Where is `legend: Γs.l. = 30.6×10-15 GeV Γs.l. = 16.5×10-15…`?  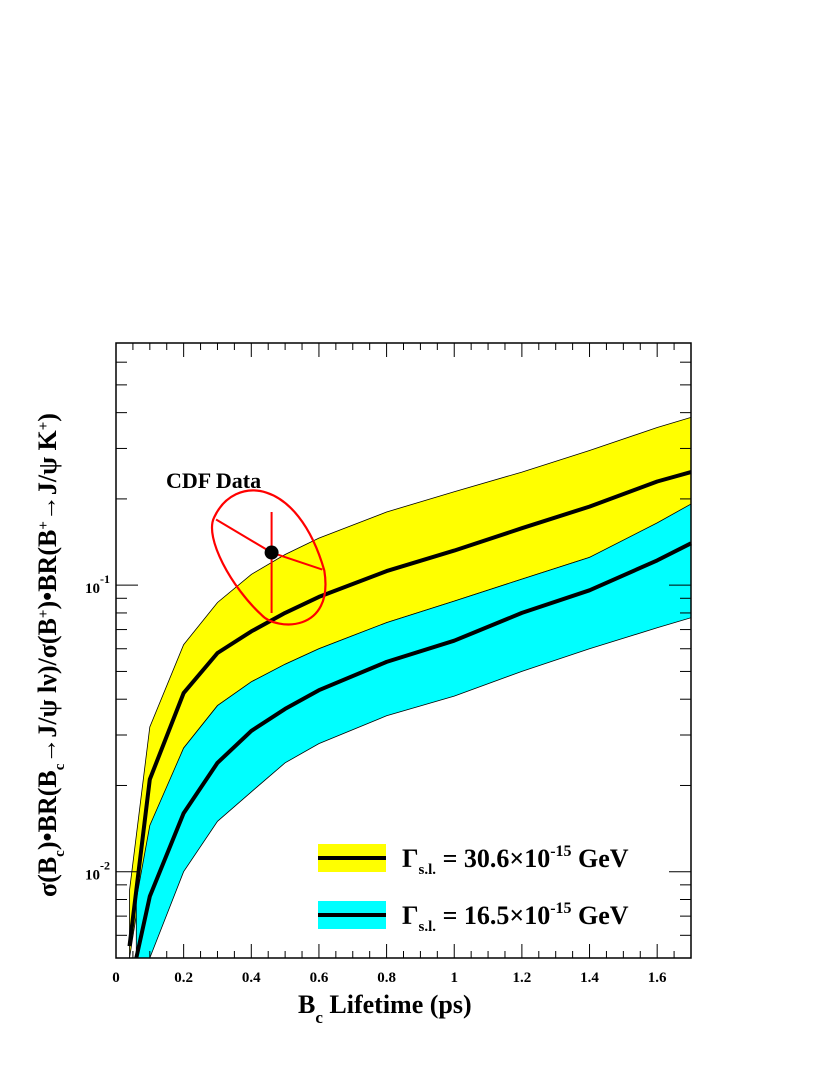
legend: Γs.l. = 30.6×10-15 GeV Γs.l. = 16.5×10-15… is located at coordinates (473, 889).